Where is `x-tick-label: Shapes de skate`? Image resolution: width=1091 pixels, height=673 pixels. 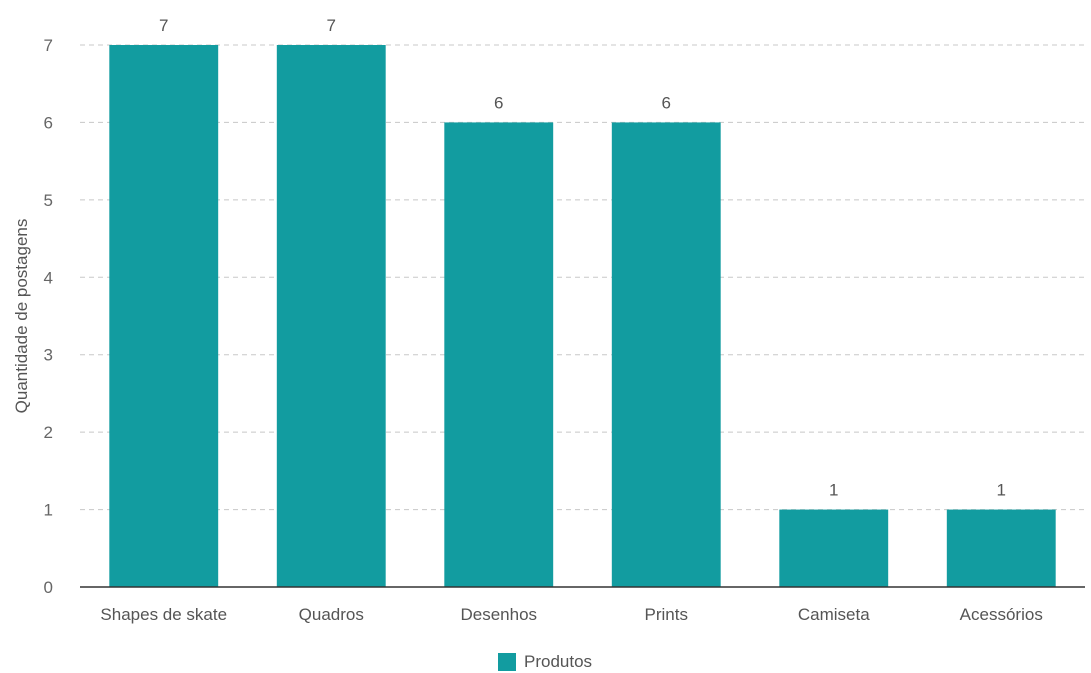
x-tick-label: Shapes de skate is located at coordinates (163, 614).